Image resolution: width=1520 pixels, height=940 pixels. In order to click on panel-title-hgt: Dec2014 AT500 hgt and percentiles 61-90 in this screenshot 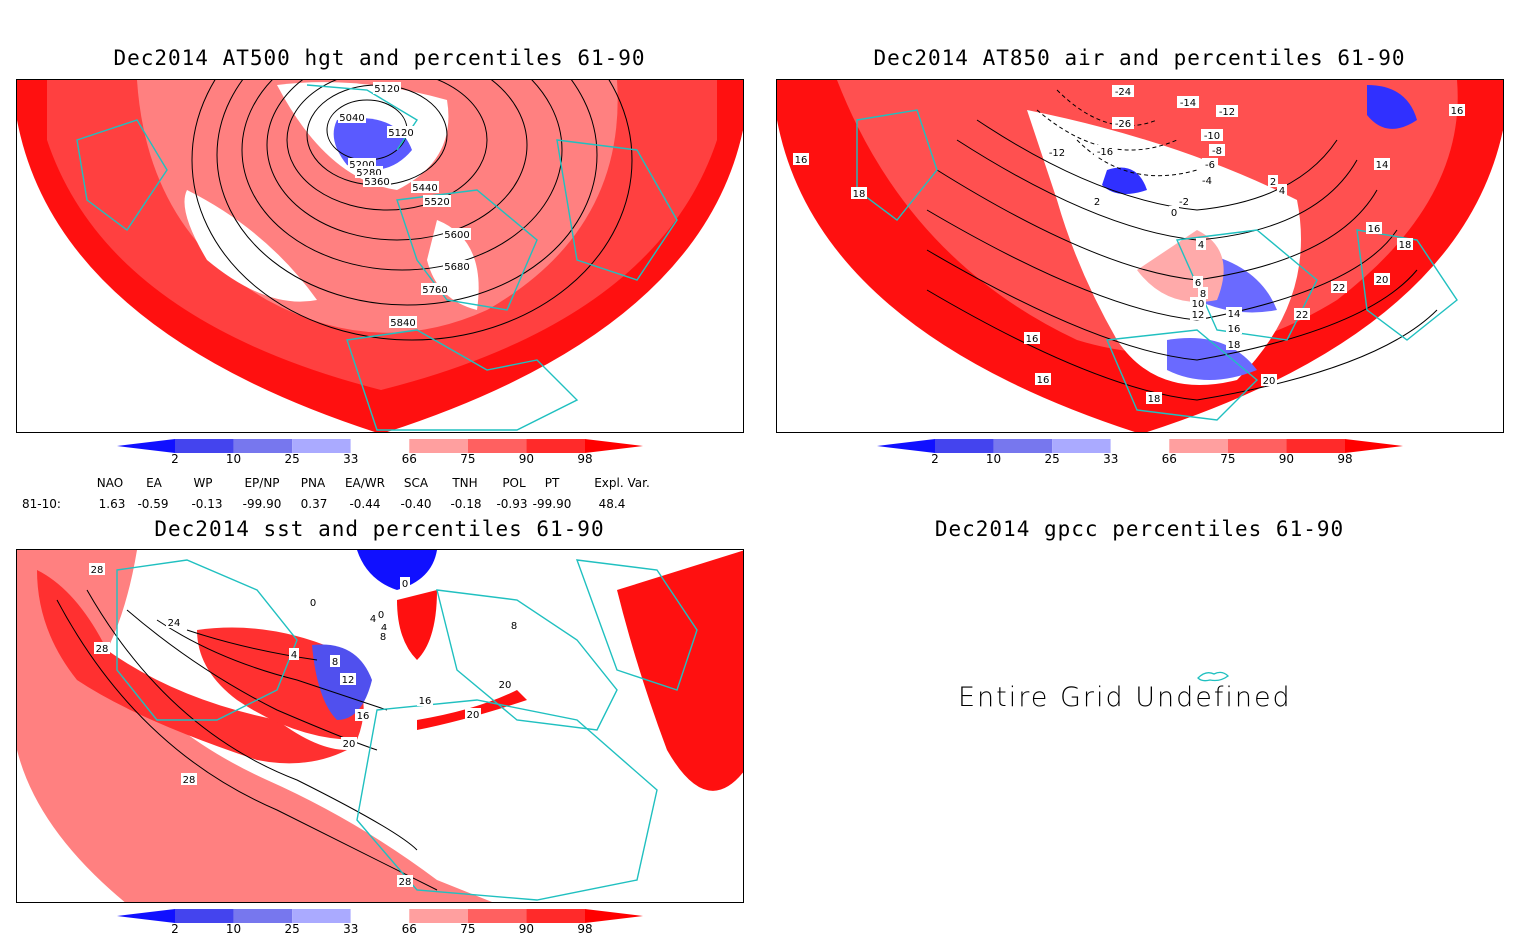, I will do `click(379, 58)`.